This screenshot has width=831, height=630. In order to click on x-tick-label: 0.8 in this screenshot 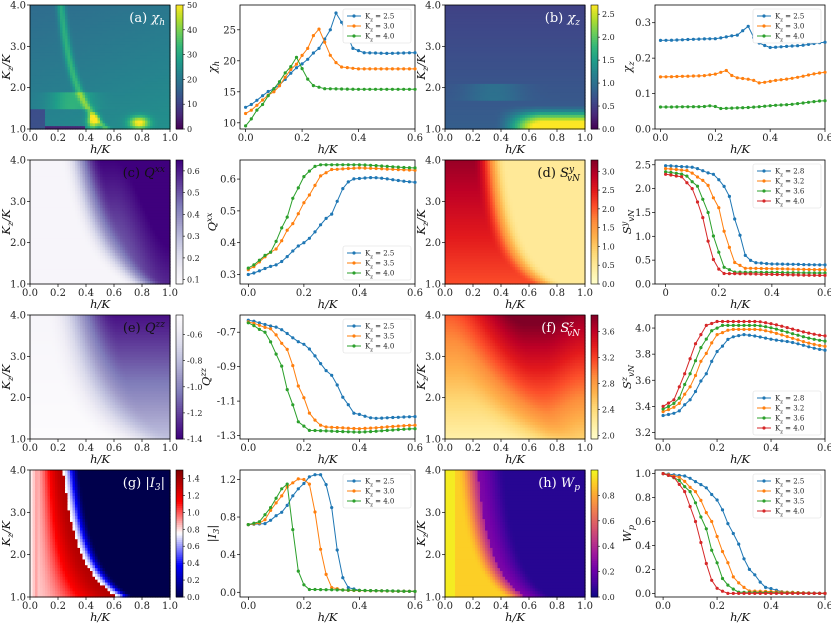, I will do `click(557, 138)`.